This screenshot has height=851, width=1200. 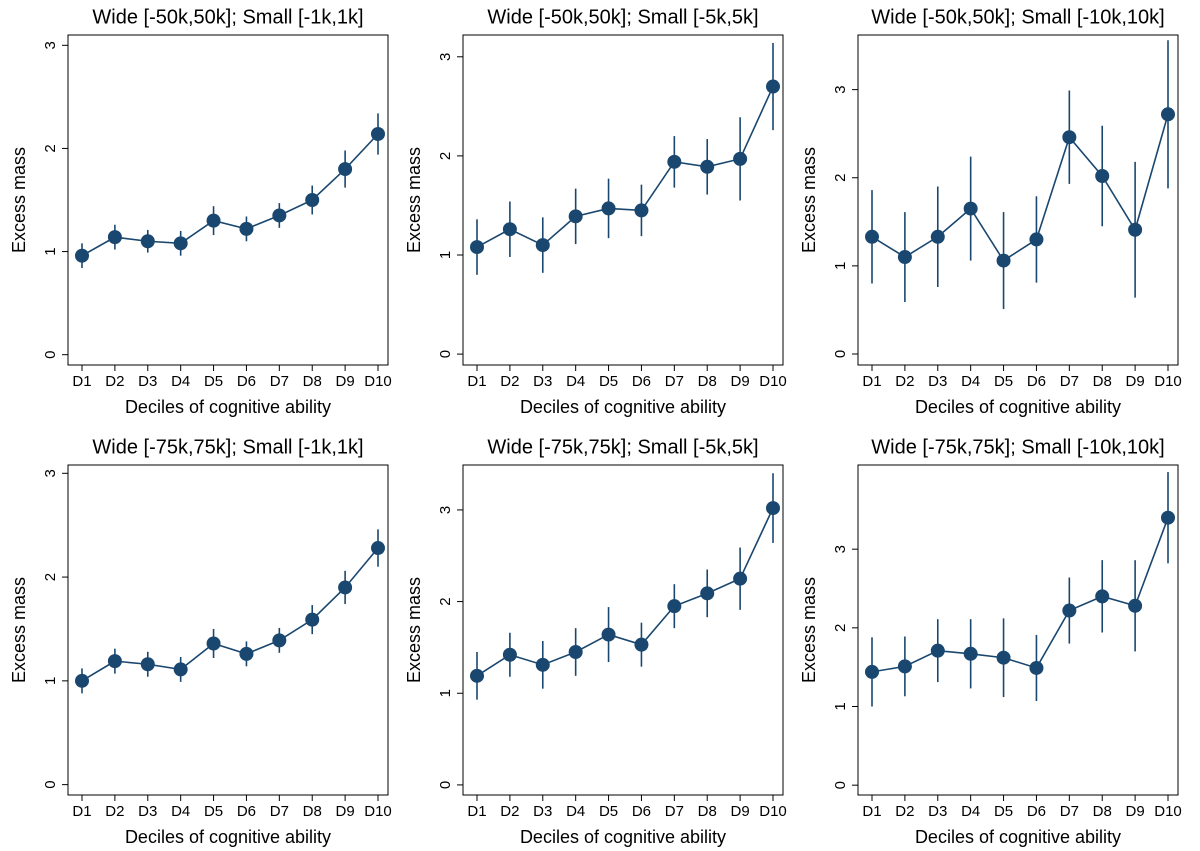 I want to click on panel-title: Wide [-75k,75k]; Small [-10k,10k], so click(x=1017, y=447).